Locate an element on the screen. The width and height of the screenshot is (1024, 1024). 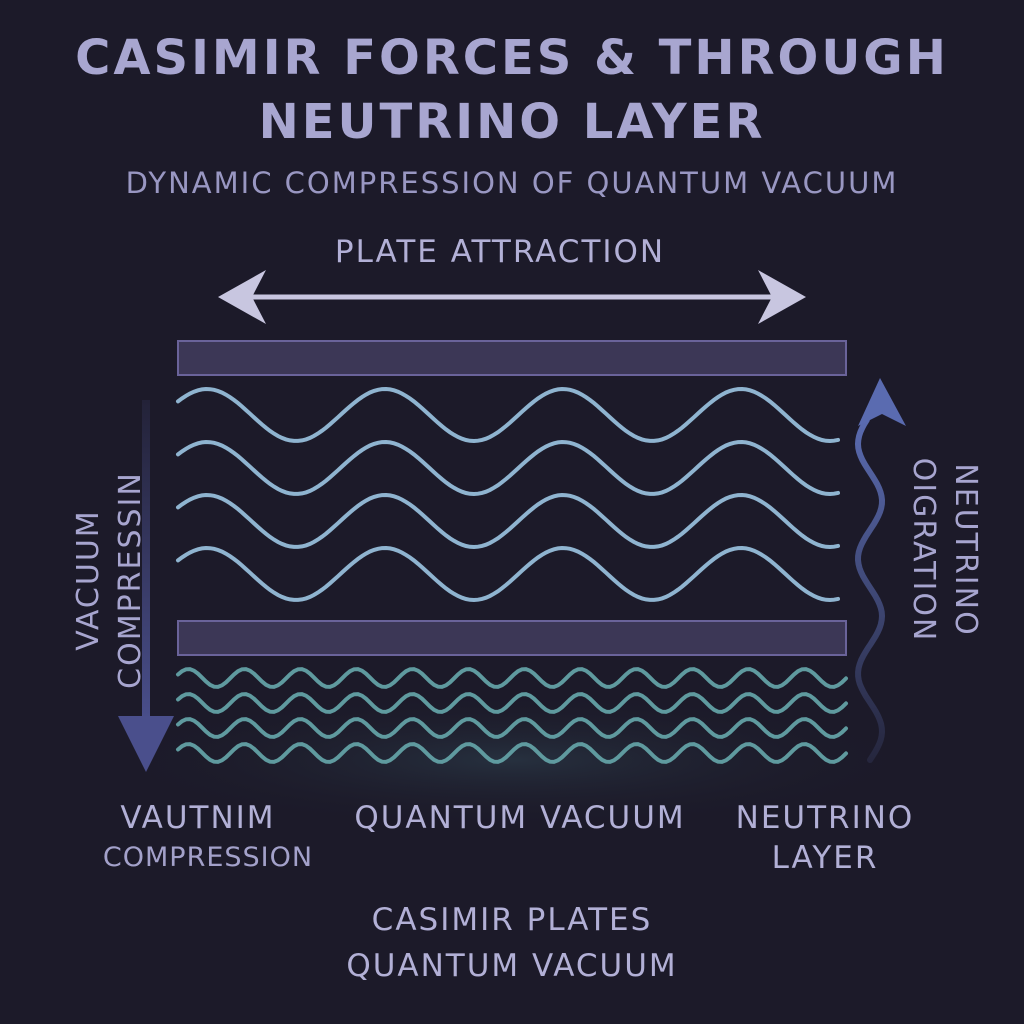
bottom-glow is located at coordinates (512, 760).